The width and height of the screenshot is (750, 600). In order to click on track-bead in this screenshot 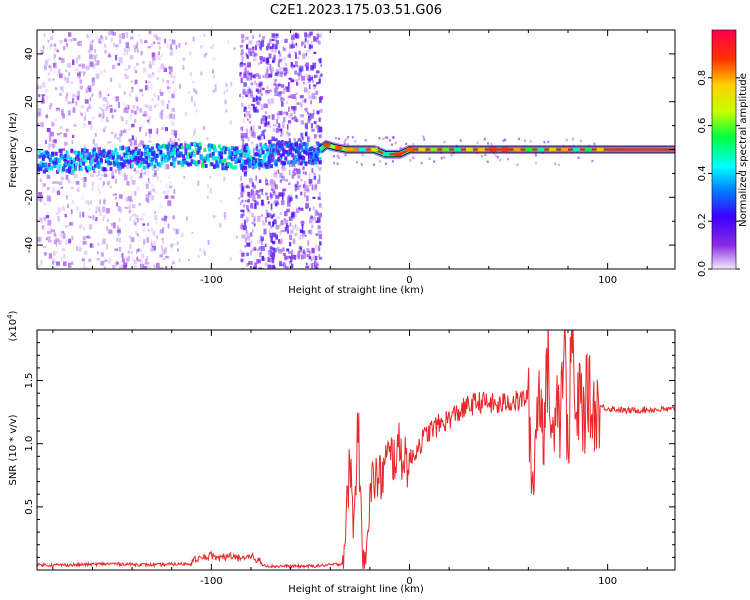, I will do `click(434, 149)`.